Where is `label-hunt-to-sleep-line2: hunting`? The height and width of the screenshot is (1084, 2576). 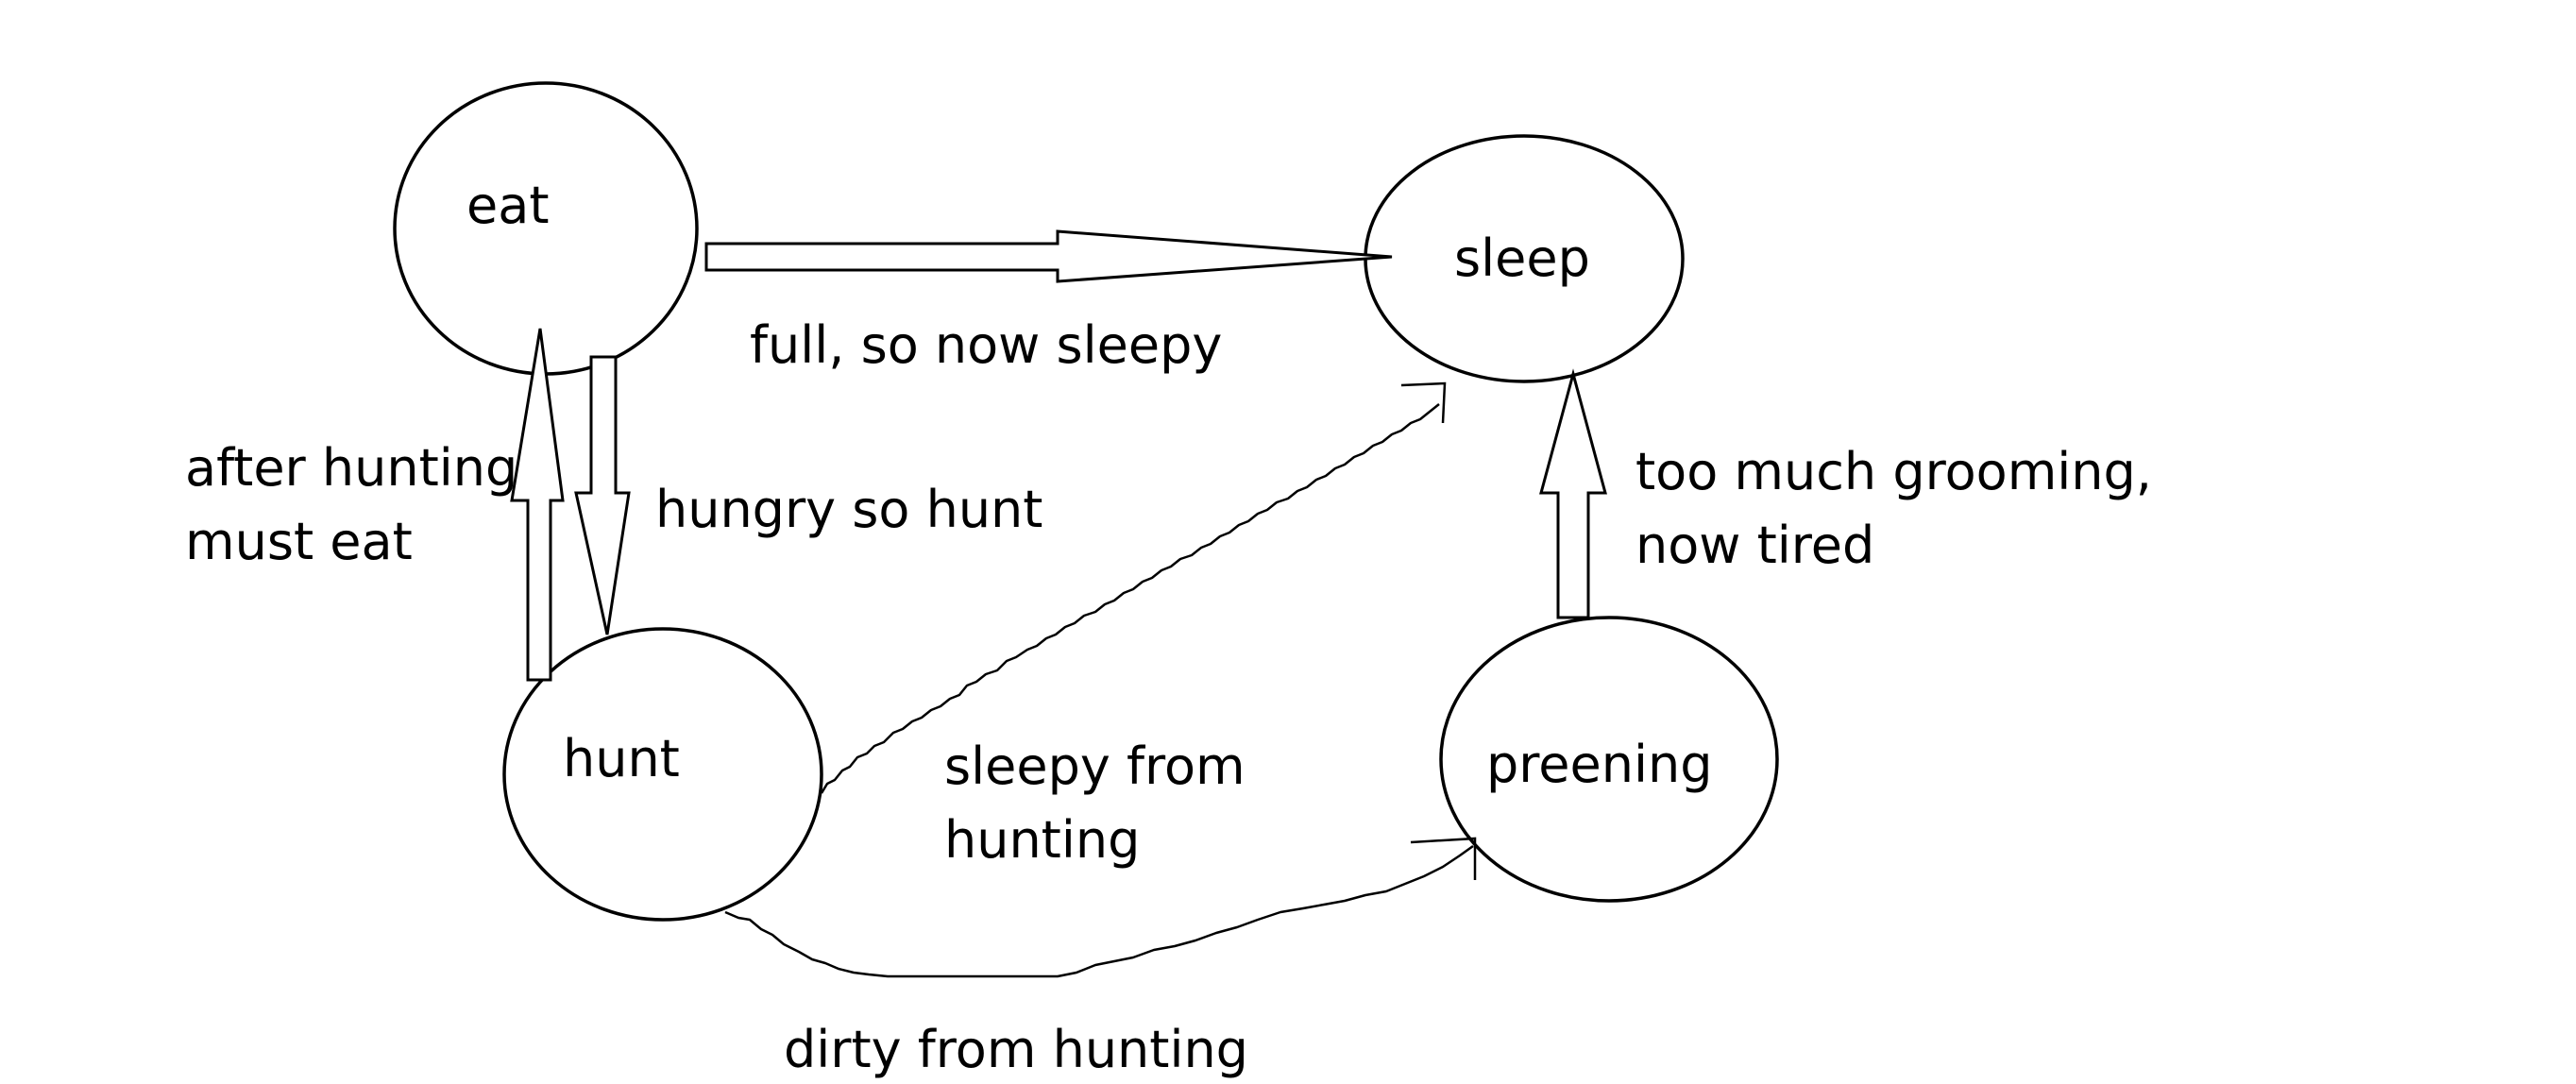
label-hunt-to-sleep-line2: hunting is located at coordinates (1042, 840).